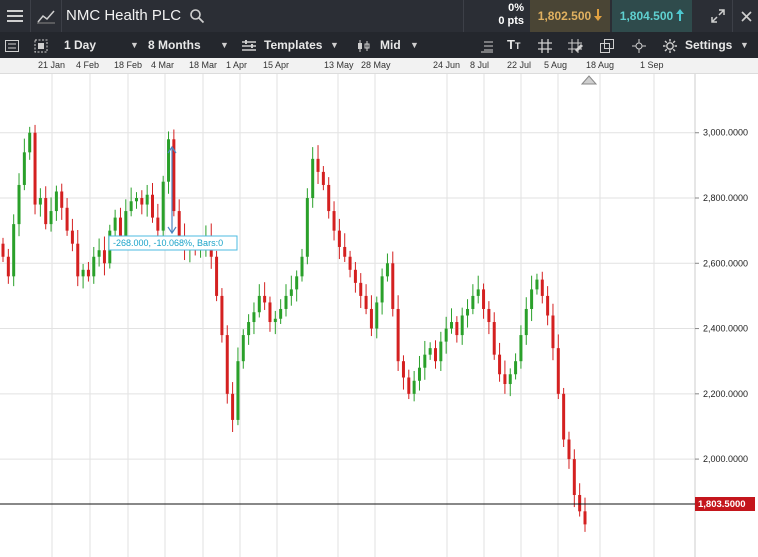 This screenshot has width=758, height=557. Describe the element at coordinates (134, 45) in the screenshot. I see `interval-caret-icon: ▼` at that location.